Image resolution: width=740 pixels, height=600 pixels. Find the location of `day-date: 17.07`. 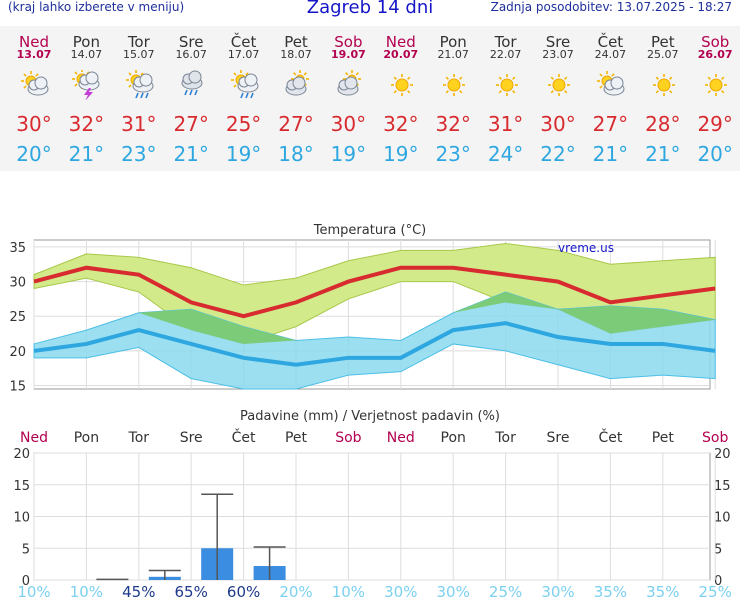

day-date: 17.07 is located at coordinates (243, 54).